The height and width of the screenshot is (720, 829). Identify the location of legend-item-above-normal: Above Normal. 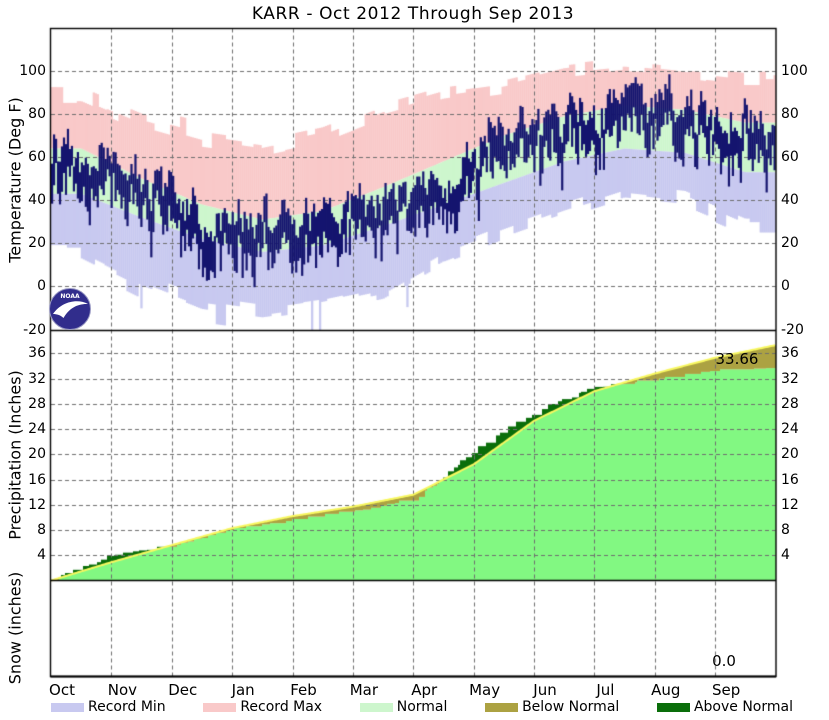
(724, 707).